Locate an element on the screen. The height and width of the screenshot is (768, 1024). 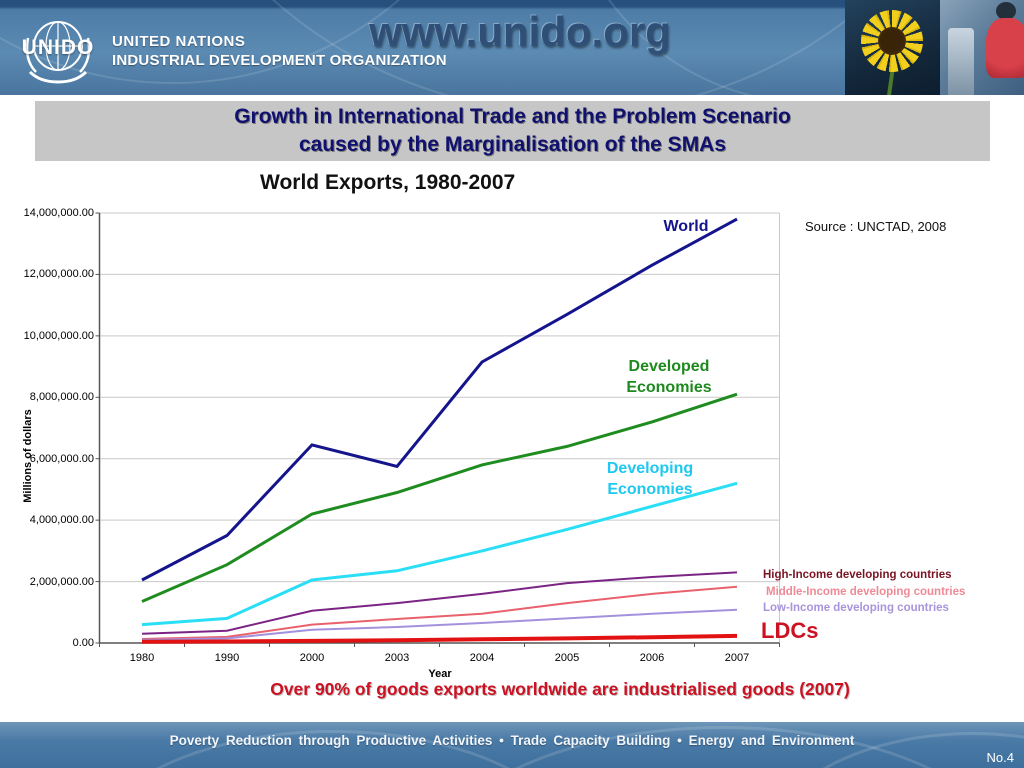
x-axis-title: Year is located at coordinates (440, 674).